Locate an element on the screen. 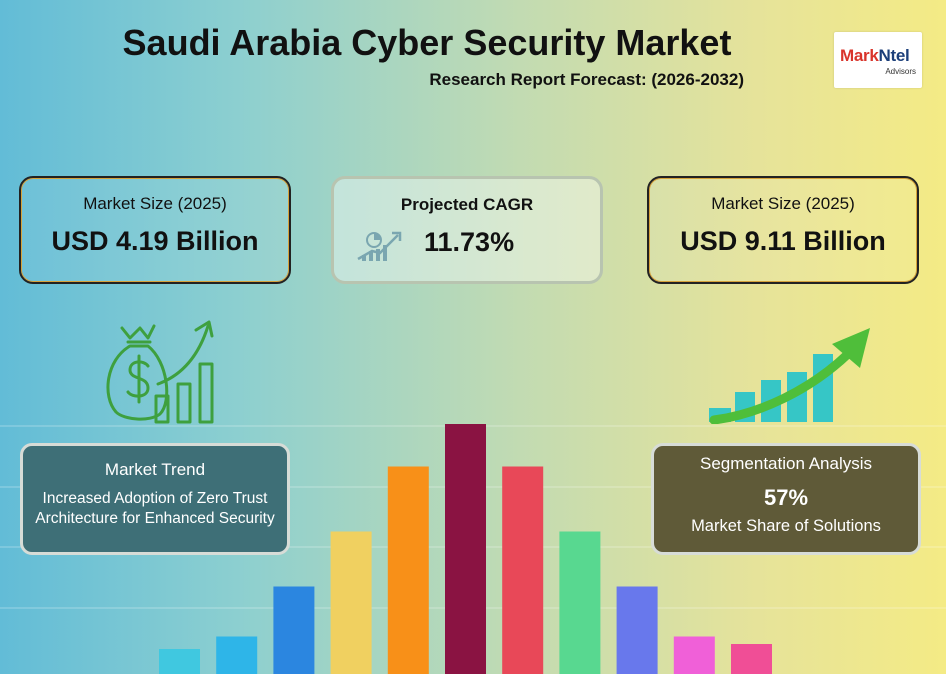 The height and width of the screenshot is (674, 946). segmentation-title: Segmentation Analysis is located at coordinates (786, 463).